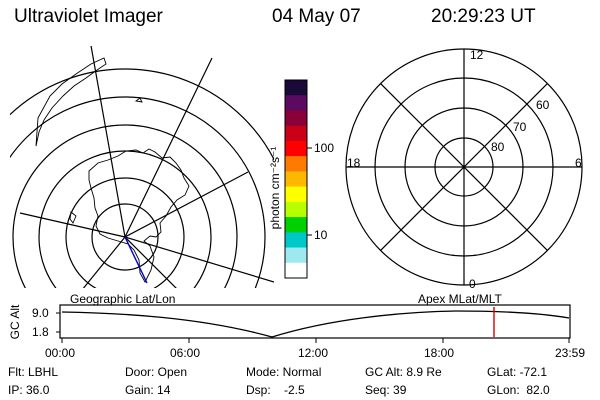 The width and height of the screenshot is (600, 400). I want to click on mlt-label-6: 6, so click(578, 163).